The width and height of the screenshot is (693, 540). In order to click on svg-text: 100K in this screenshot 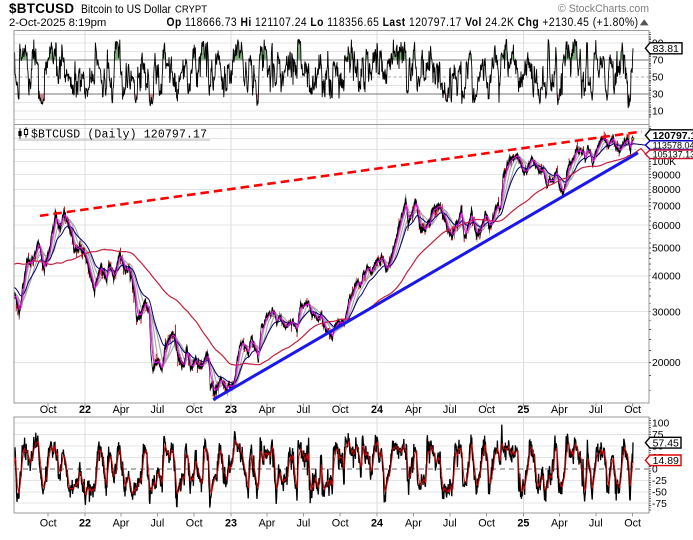, I will do `click(664, 162)`.